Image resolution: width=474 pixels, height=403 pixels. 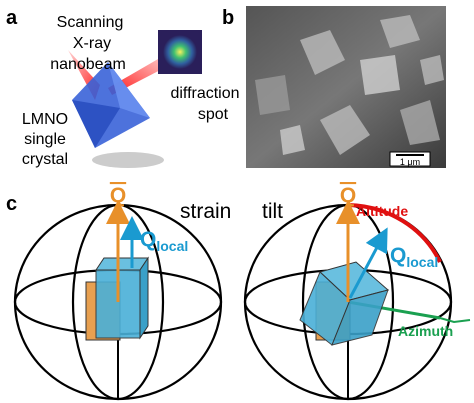 I want to click on panel-label: c, so click(x=11, y=204).